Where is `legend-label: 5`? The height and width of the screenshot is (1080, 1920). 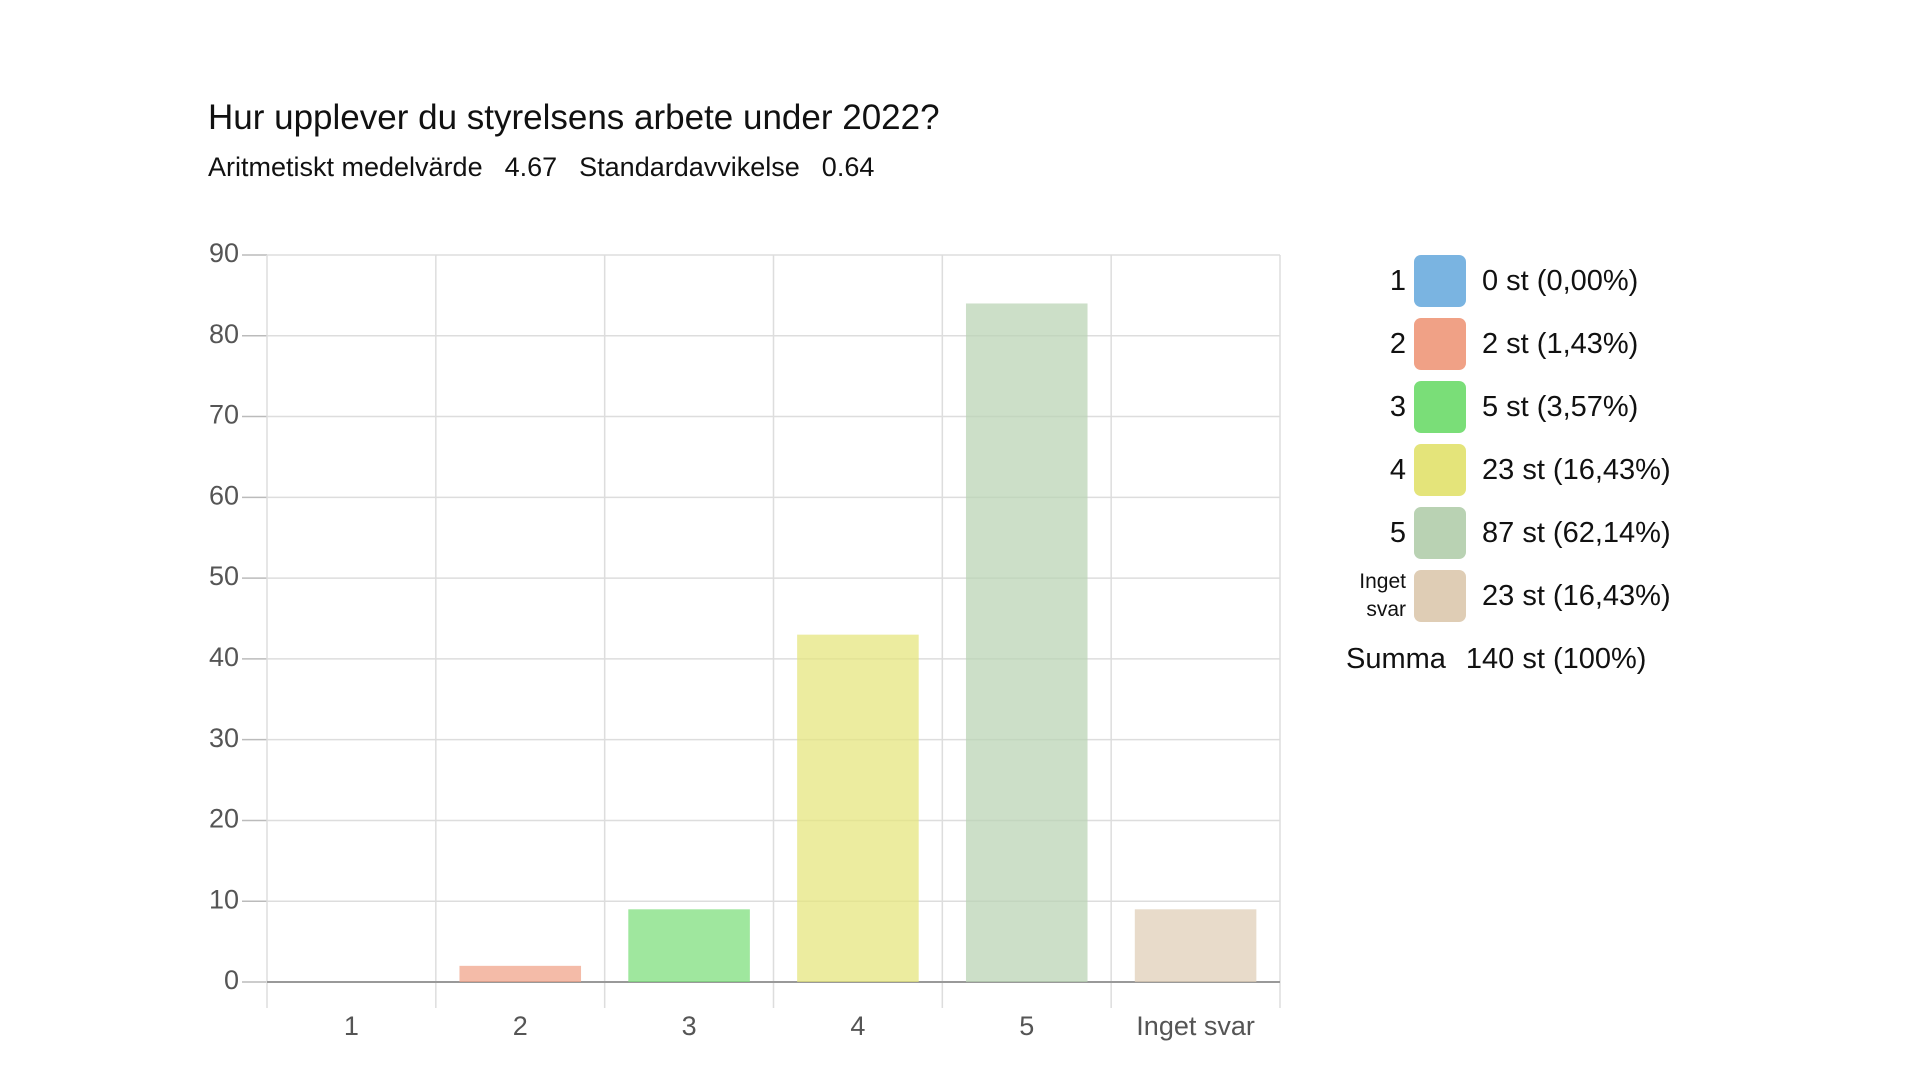
legend-label: 5 is located at coordinates (1397, 532).